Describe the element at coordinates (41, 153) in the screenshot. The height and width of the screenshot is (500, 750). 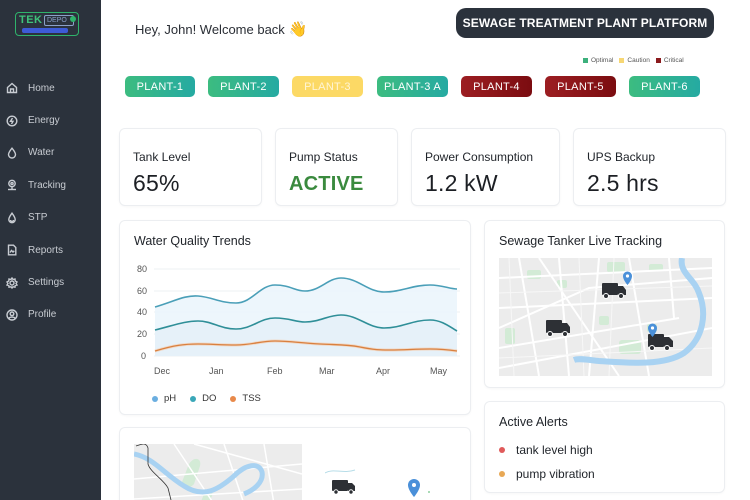
I see `sidebar-item-label: Water` at that location.